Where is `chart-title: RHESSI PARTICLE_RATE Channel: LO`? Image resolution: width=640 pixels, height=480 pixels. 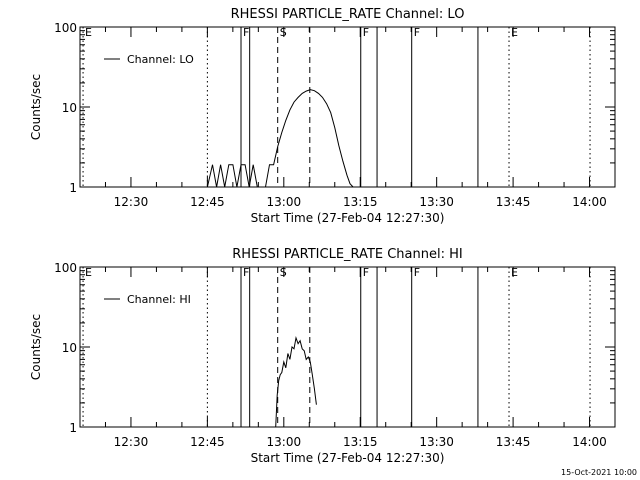 chart-title: RHESSI PARTICLE_RATE Channel: LO is located at coordinates (348, 14).